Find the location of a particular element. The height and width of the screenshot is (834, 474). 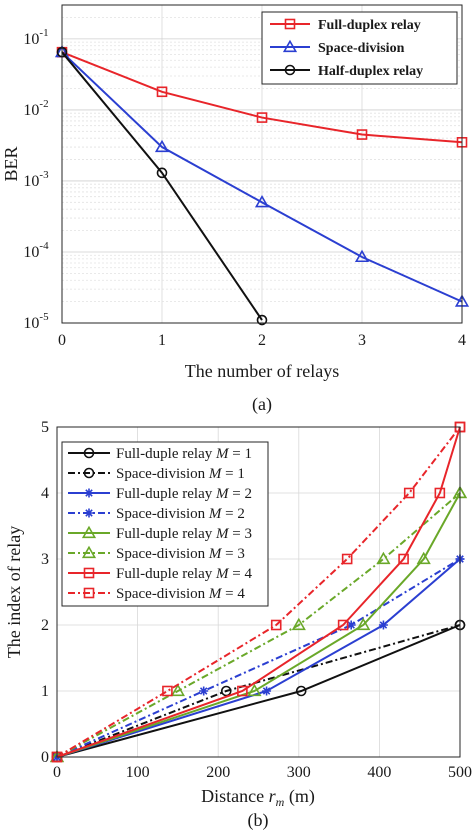

chart-a-legend-label-0: Full-duplex relay is located at coordinates (369, 25).